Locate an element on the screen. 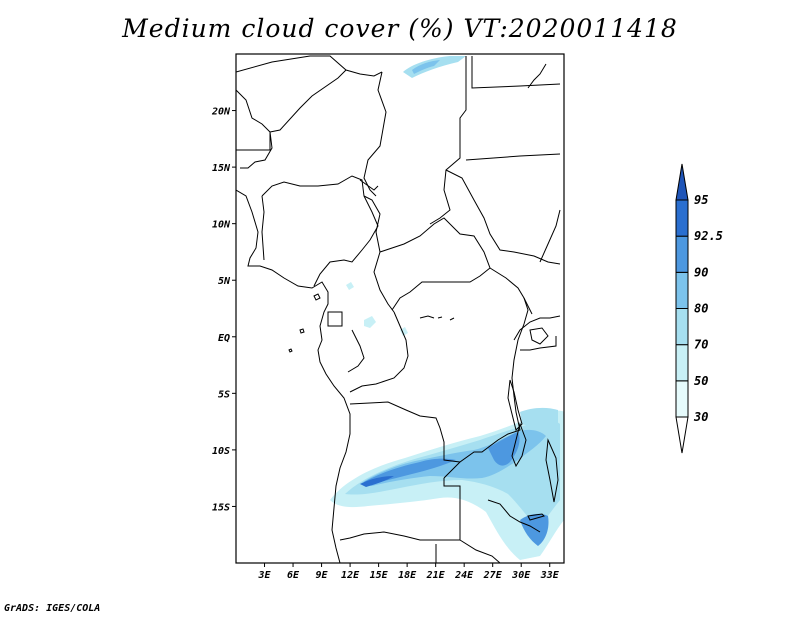 The height and width of the screenshot is (618, 800). map-title: Medium cloud cover (%) VT:2020011418 is located at coordinates (400, 28).